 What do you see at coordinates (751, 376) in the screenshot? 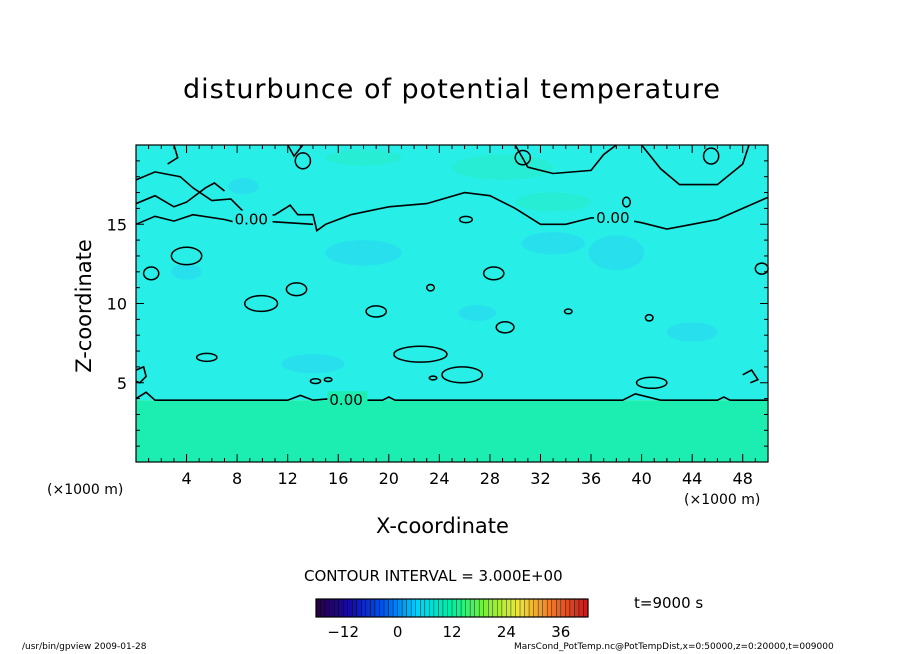
I see `contour-edge-loop` at bounding box center [751, 376].